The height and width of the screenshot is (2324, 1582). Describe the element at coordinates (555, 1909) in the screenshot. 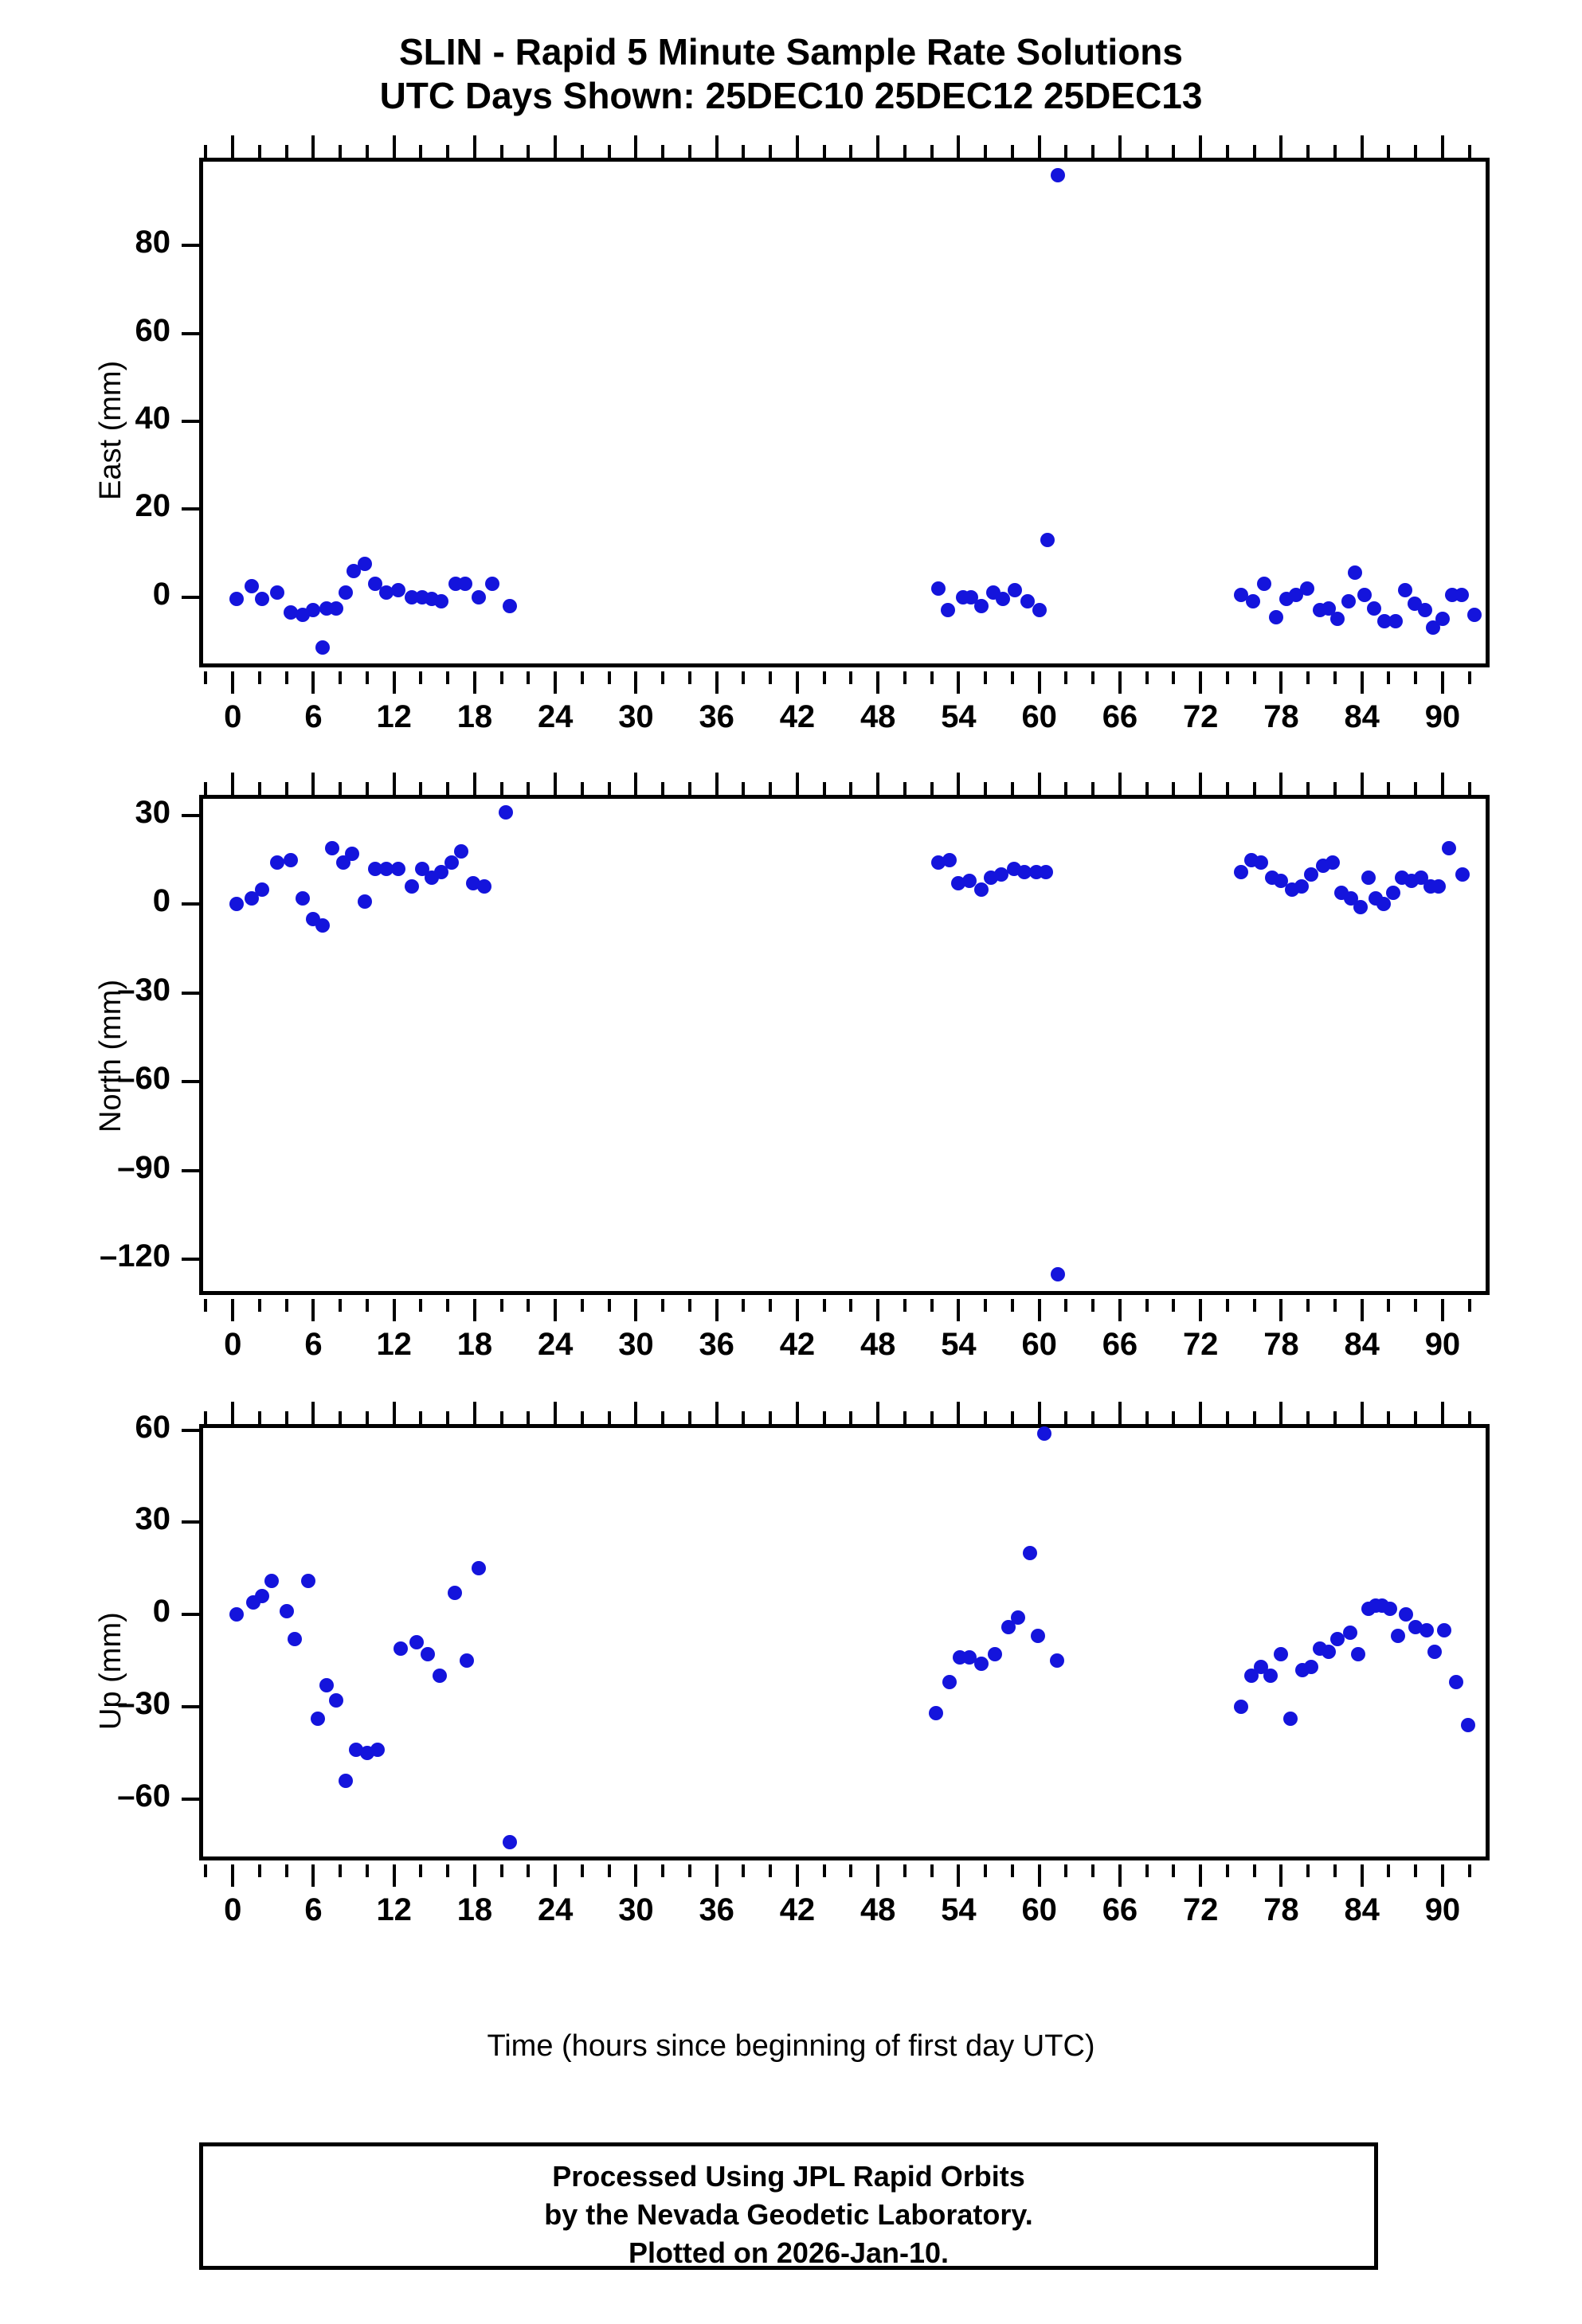

I see `up-panel-x-tick-label: 24` at that location.